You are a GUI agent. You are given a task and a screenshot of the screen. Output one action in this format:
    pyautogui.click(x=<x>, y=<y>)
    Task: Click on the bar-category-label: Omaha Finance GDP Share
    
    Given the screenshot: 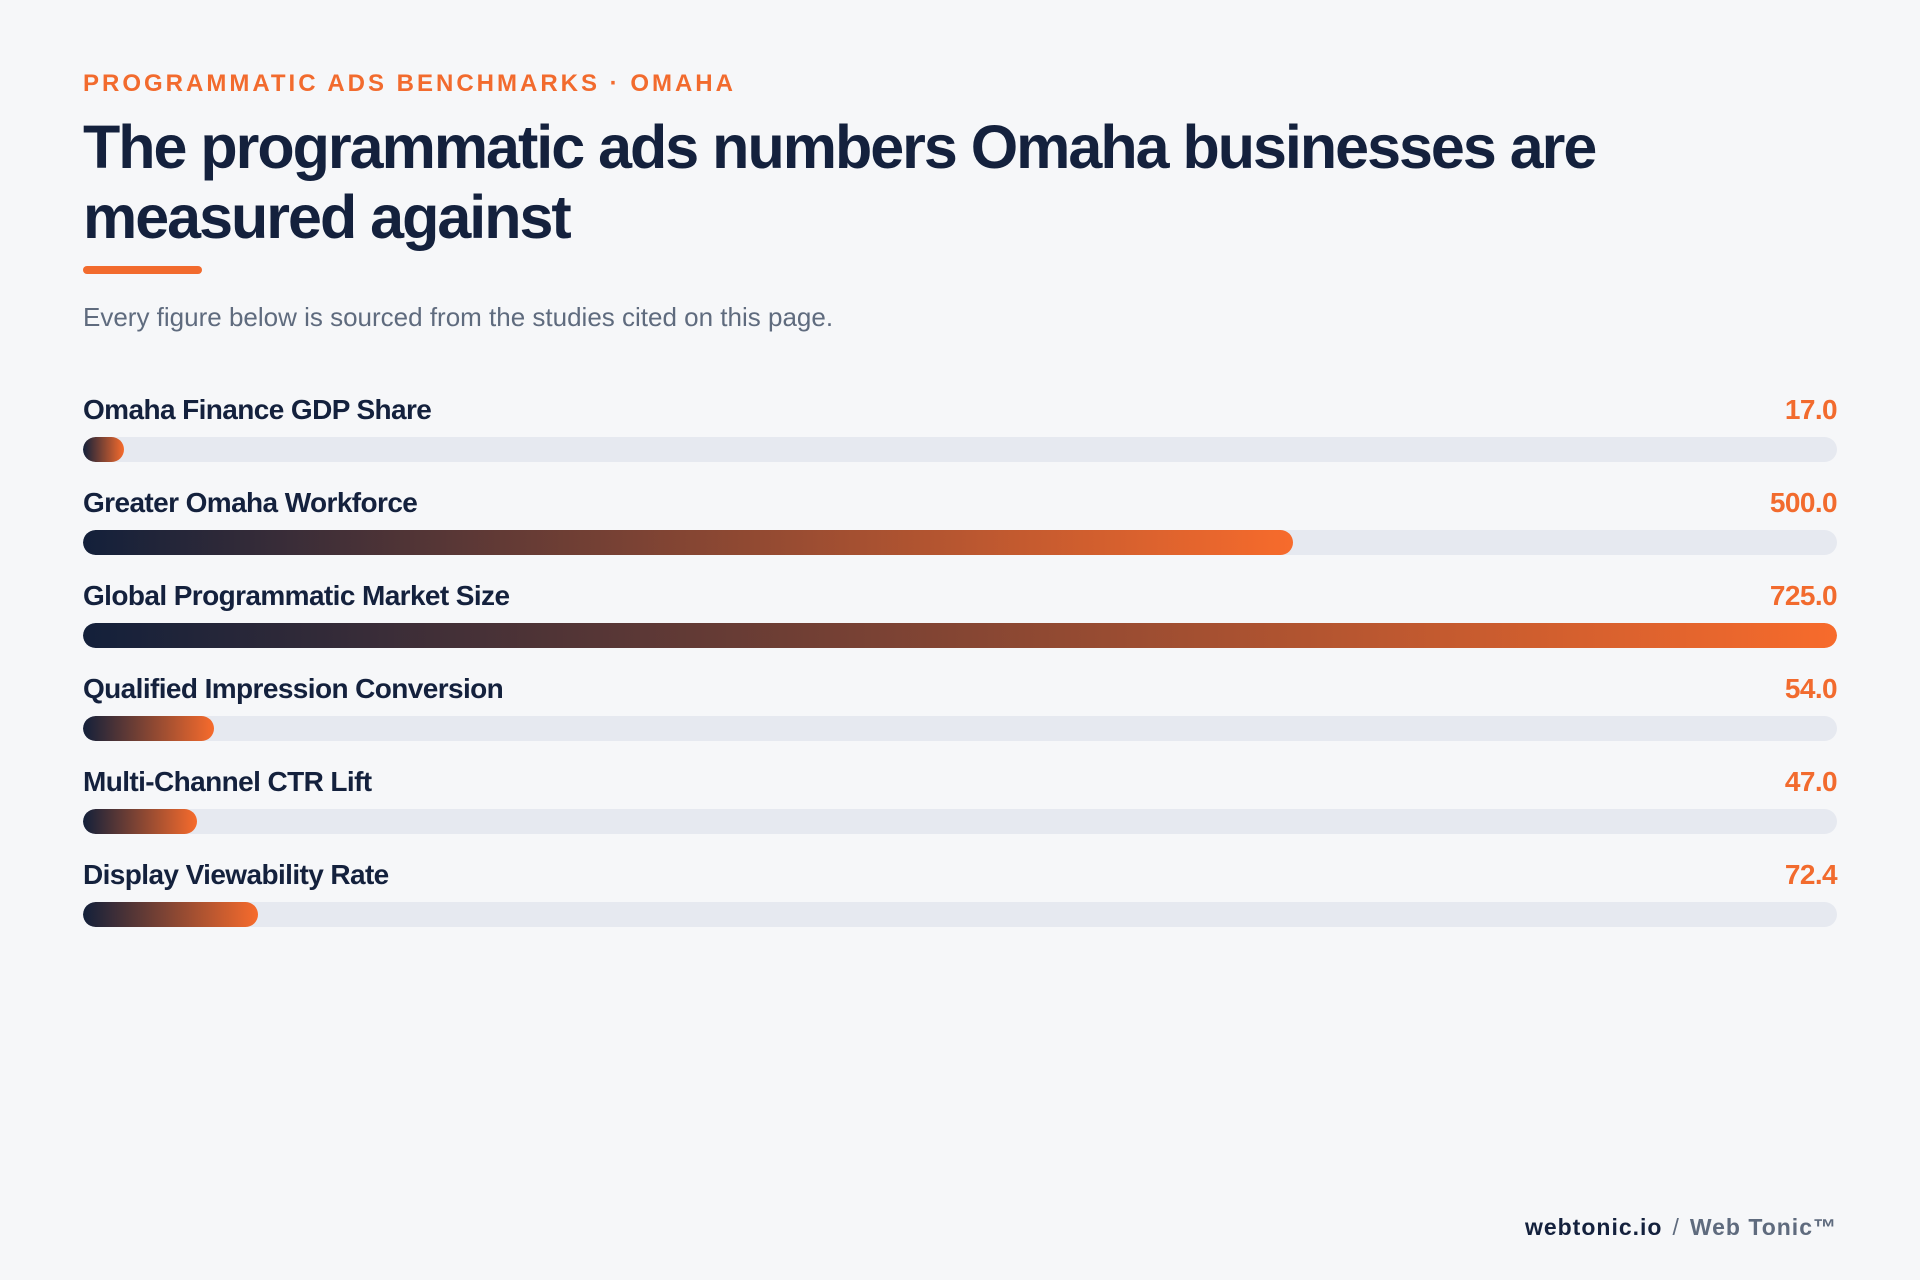 What is the action you would take?
    pyautogui.click(x=257, y=409)
    